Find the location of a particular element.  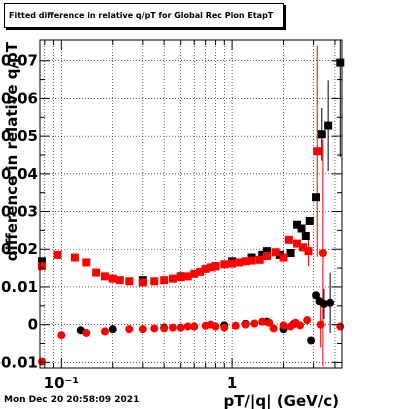

y-tick-label: 0.04 is located at coordinates (19, 174).